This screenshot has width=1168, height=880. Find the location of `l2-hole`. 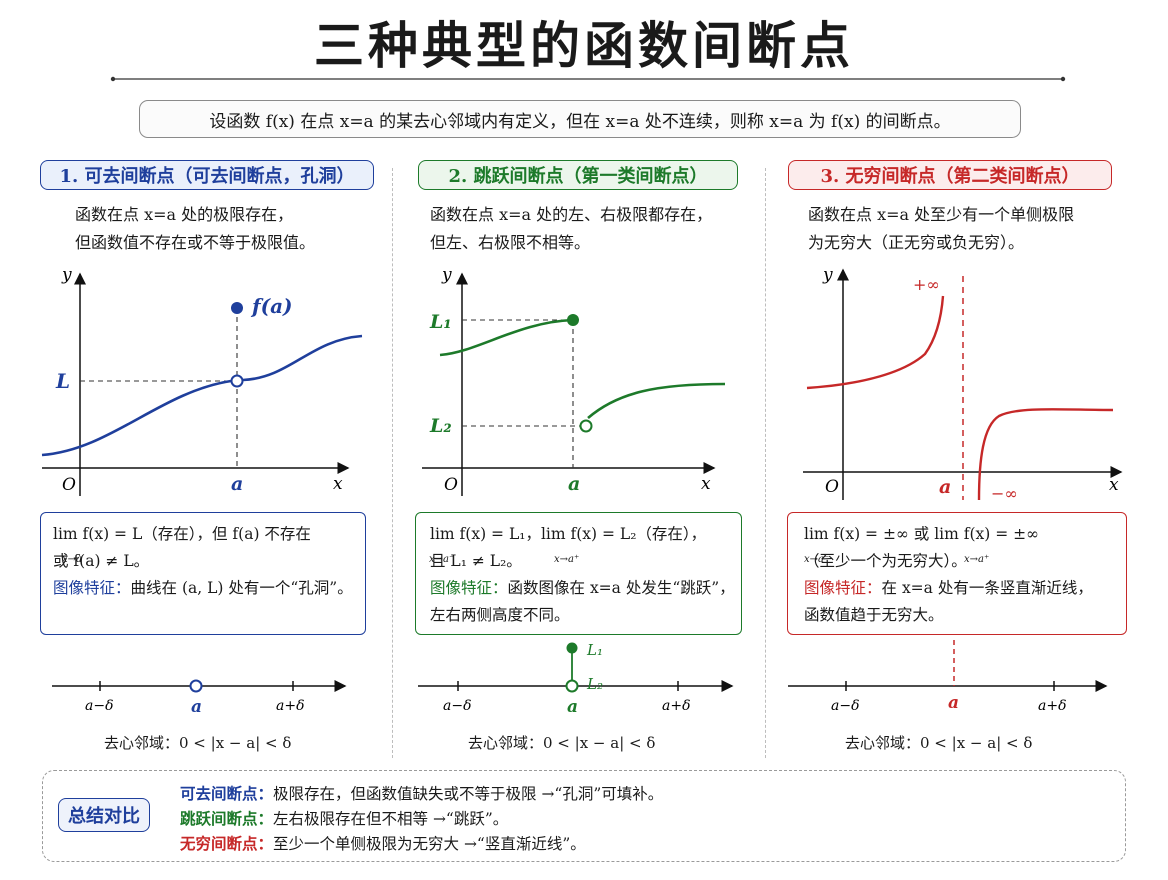

l2-hole is located at coordinates (586, 426).